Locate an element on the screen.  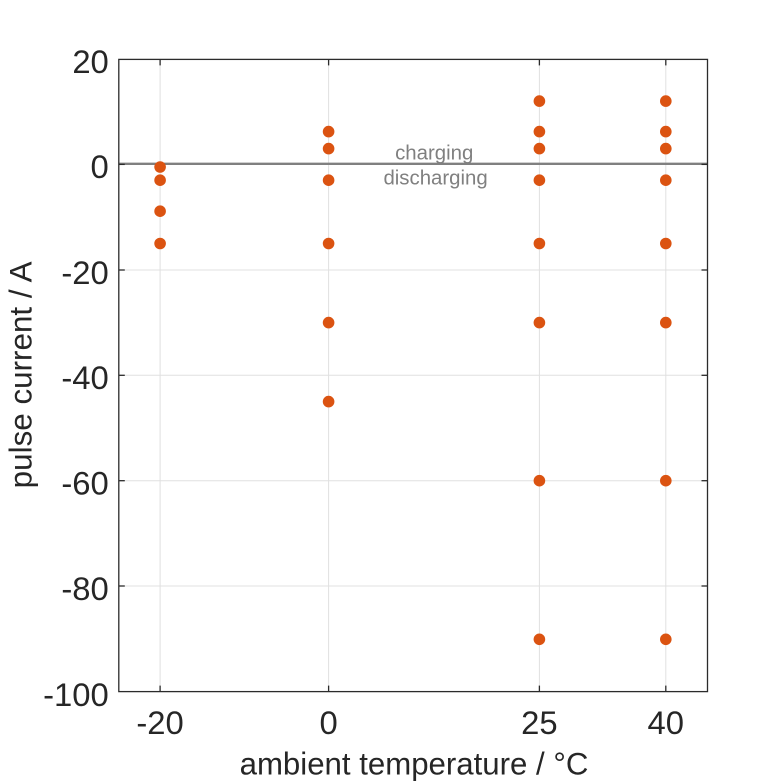
svg-text: -40 is located at coordinates (84, 377).